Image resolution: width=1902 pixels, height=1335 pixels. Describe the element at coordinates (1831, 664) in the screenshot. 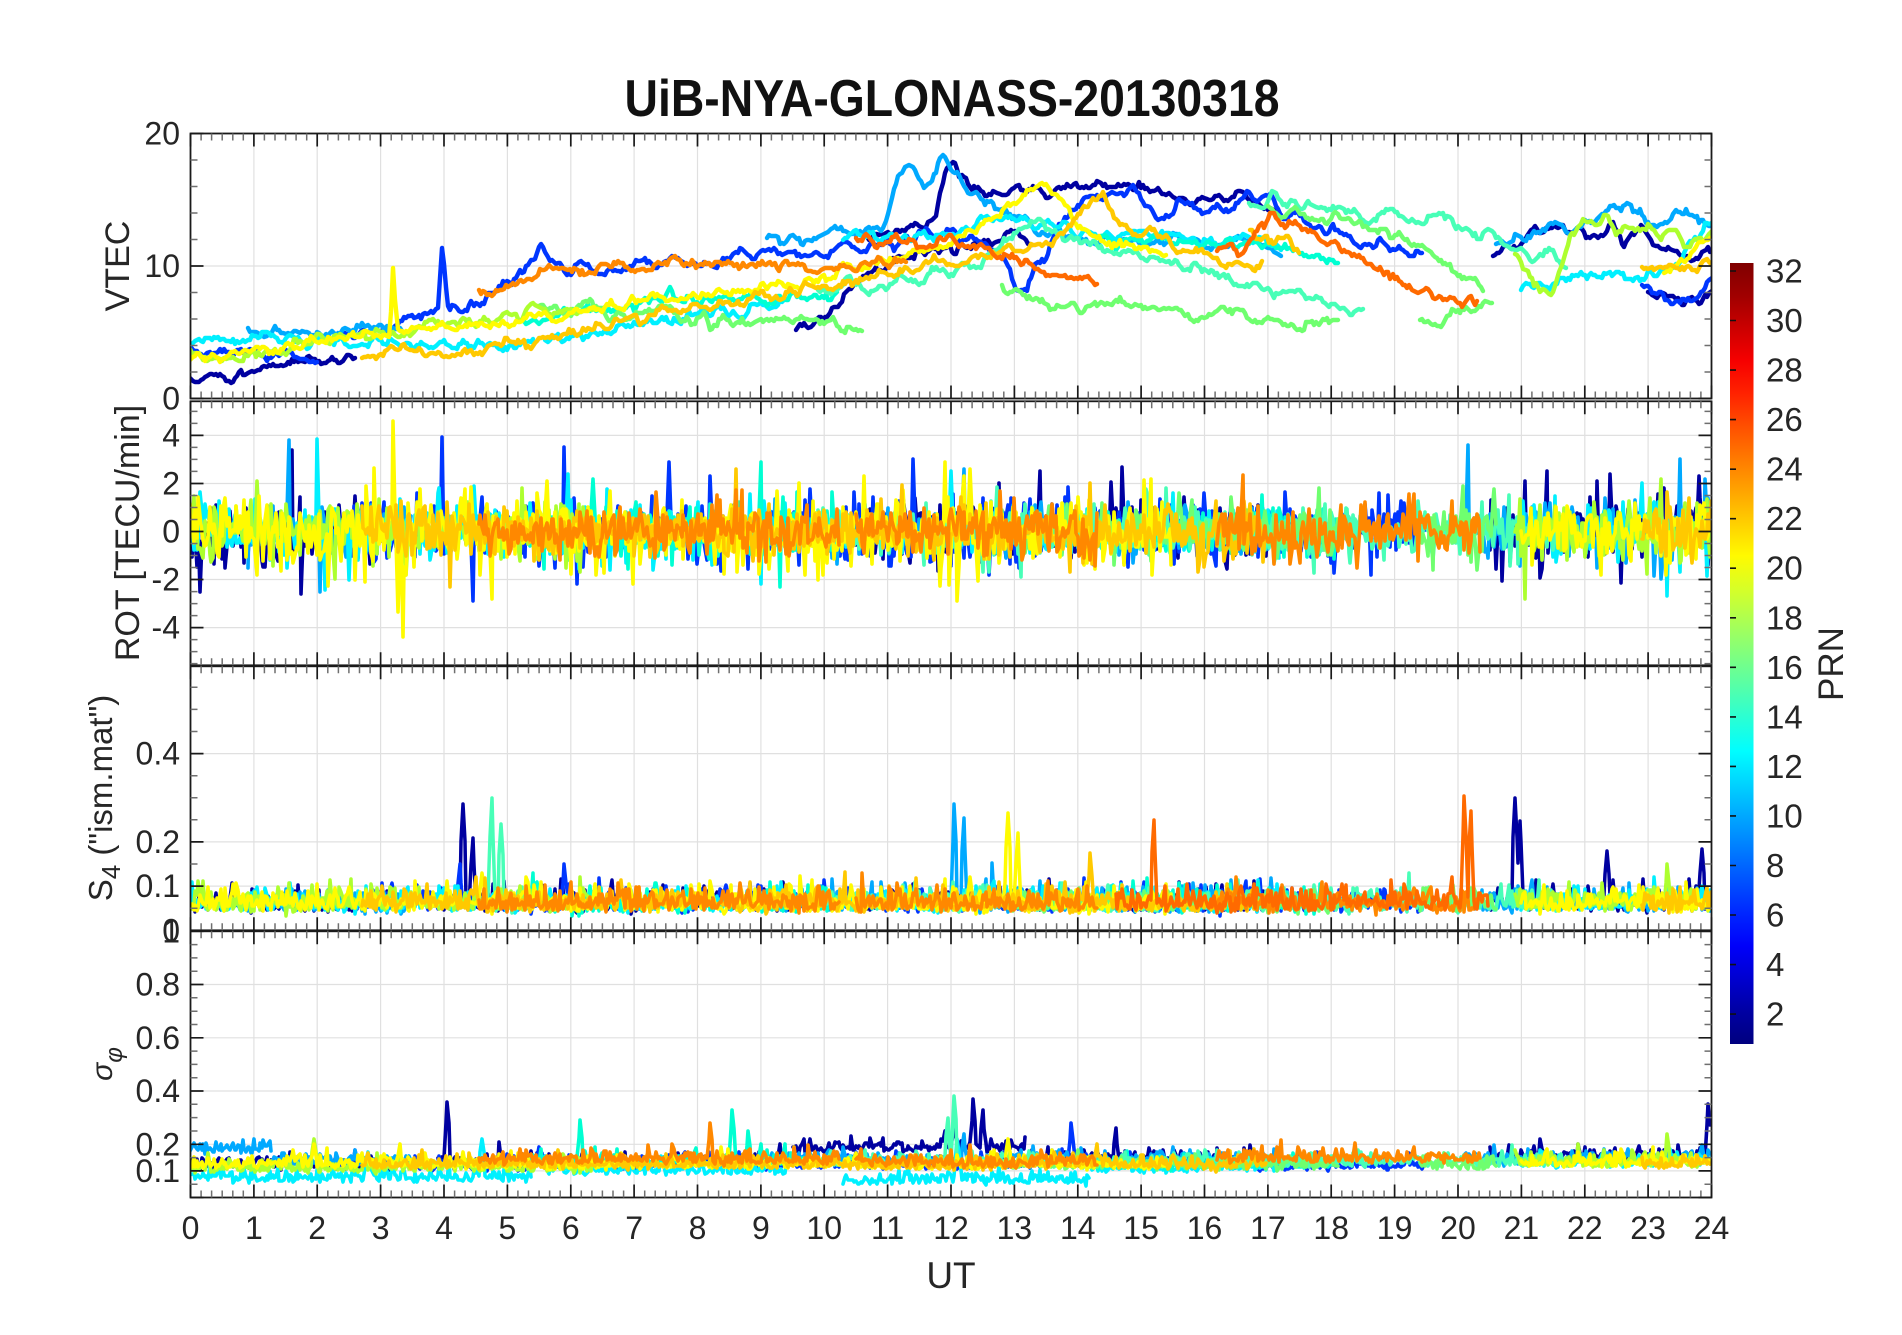

I see `svg-text: PRN` at that location.